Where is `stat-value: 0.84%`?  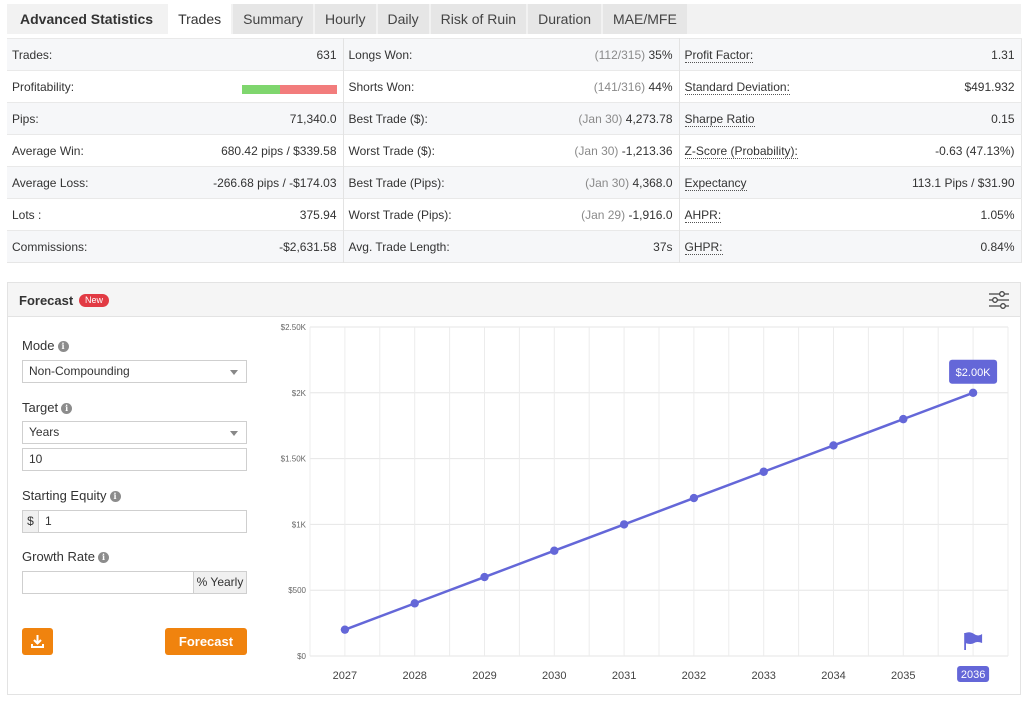
stat-value: 0.84% is located at coordinates (950, 246).